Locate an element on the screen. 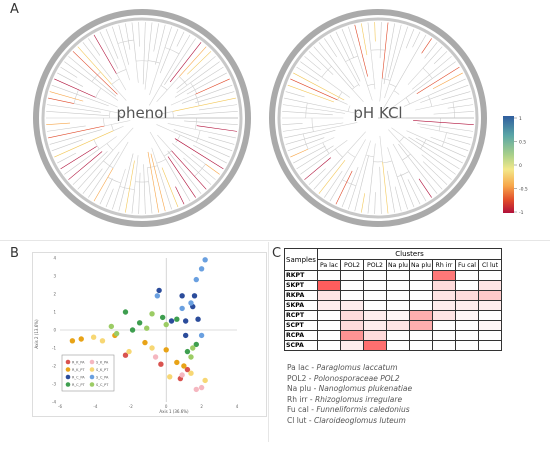 The width and height of the screenshot is (550, 453). abbreviation-code: Fu cal - is located at coordinates (302, 409).